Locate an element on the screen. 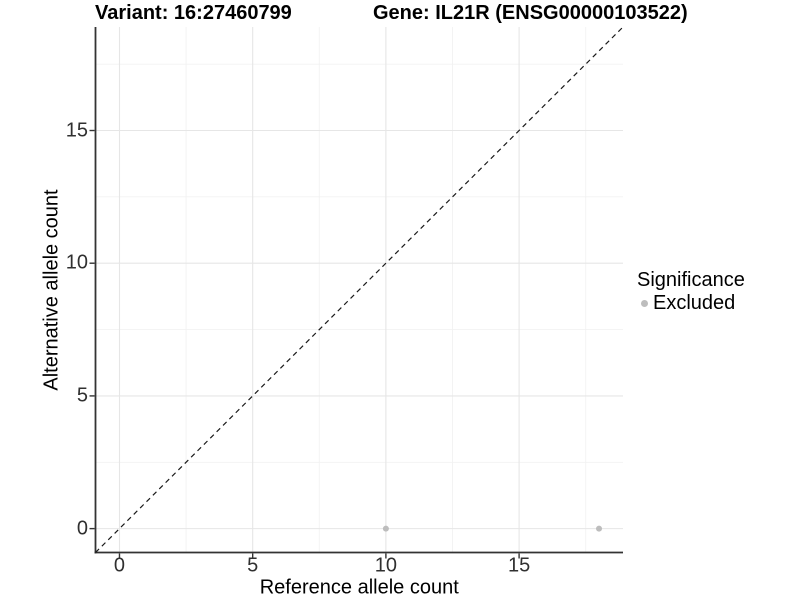 The height and width of the screenshot is (600, 800). y-tick-label: 15 is located at coordinates (76, 130).